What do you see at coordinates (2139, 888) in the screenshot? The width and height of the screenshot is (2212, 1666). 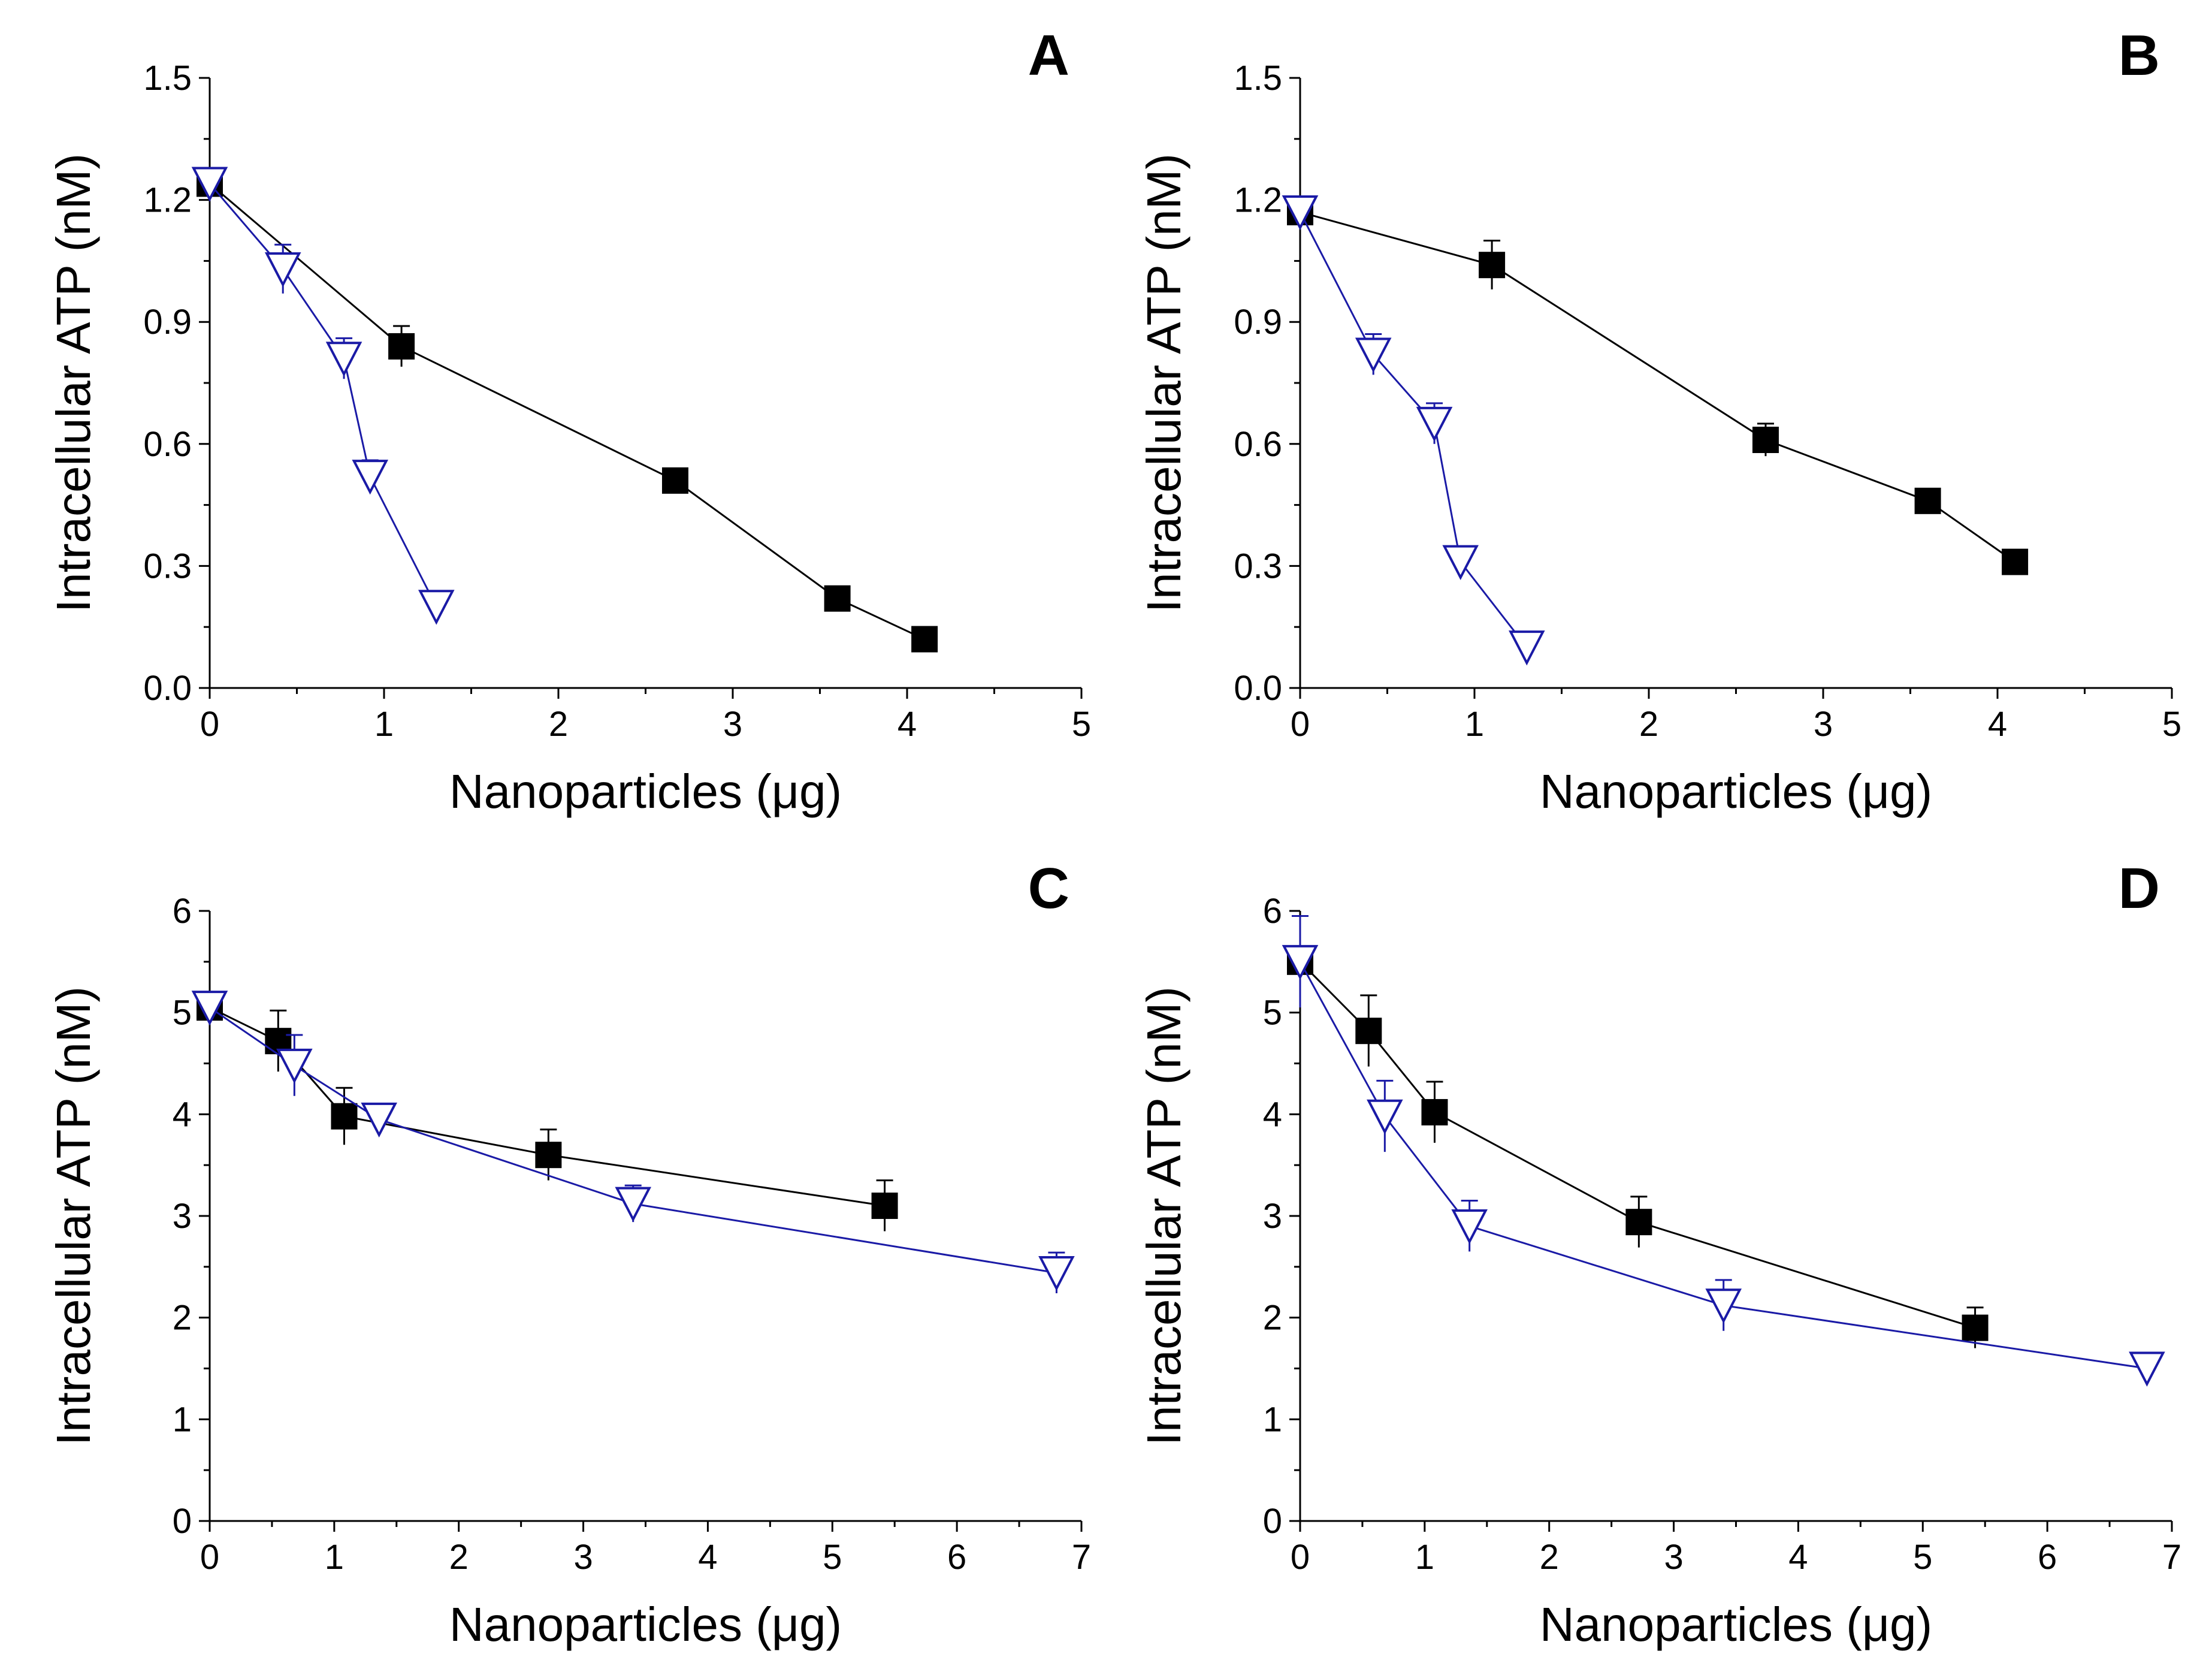 I see `panel-letter: D` at bounding box center [2139, 888].